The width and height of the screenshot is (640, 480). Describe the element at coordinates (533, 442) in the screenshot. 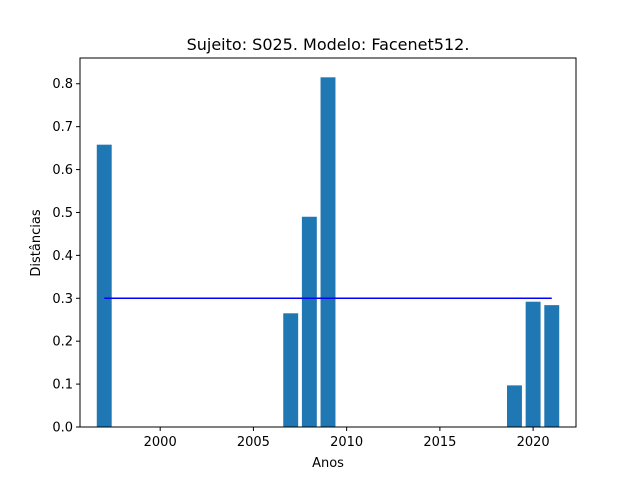

I see `x-tick-label-2020: 2020` at that location.